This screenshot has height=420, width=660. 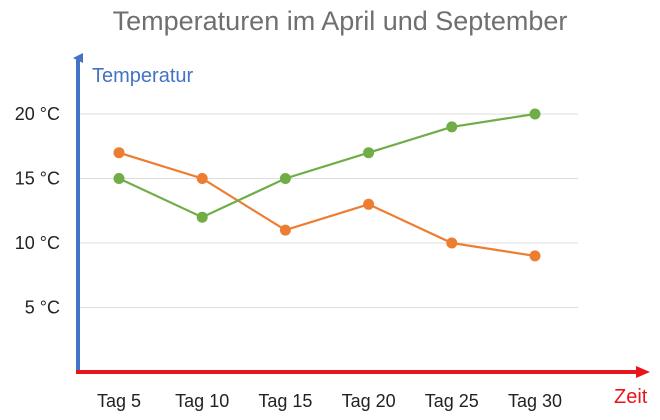 I want to click on y-tick-label: 20 °C, so click(x=37, y=114).